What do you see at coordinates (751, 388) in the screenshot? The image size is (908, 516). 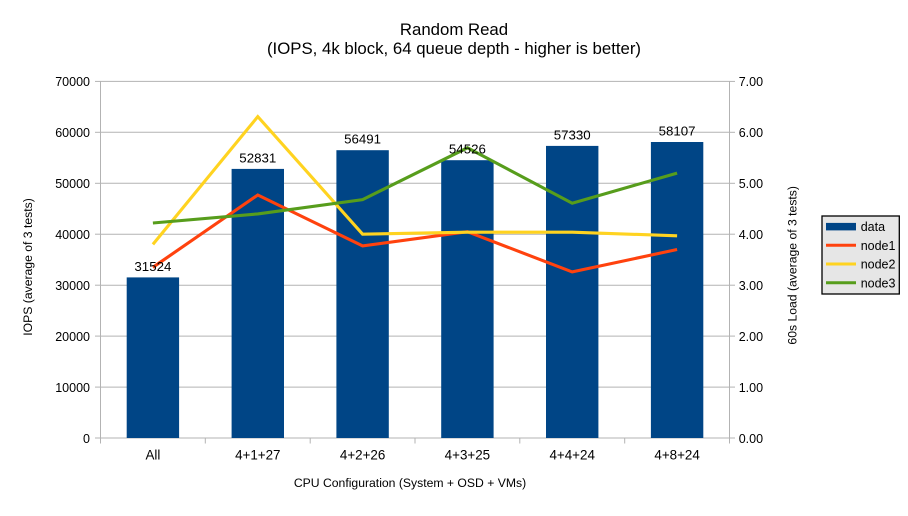 I see `svg-text: 1.00` at bounding box center [751, 388].